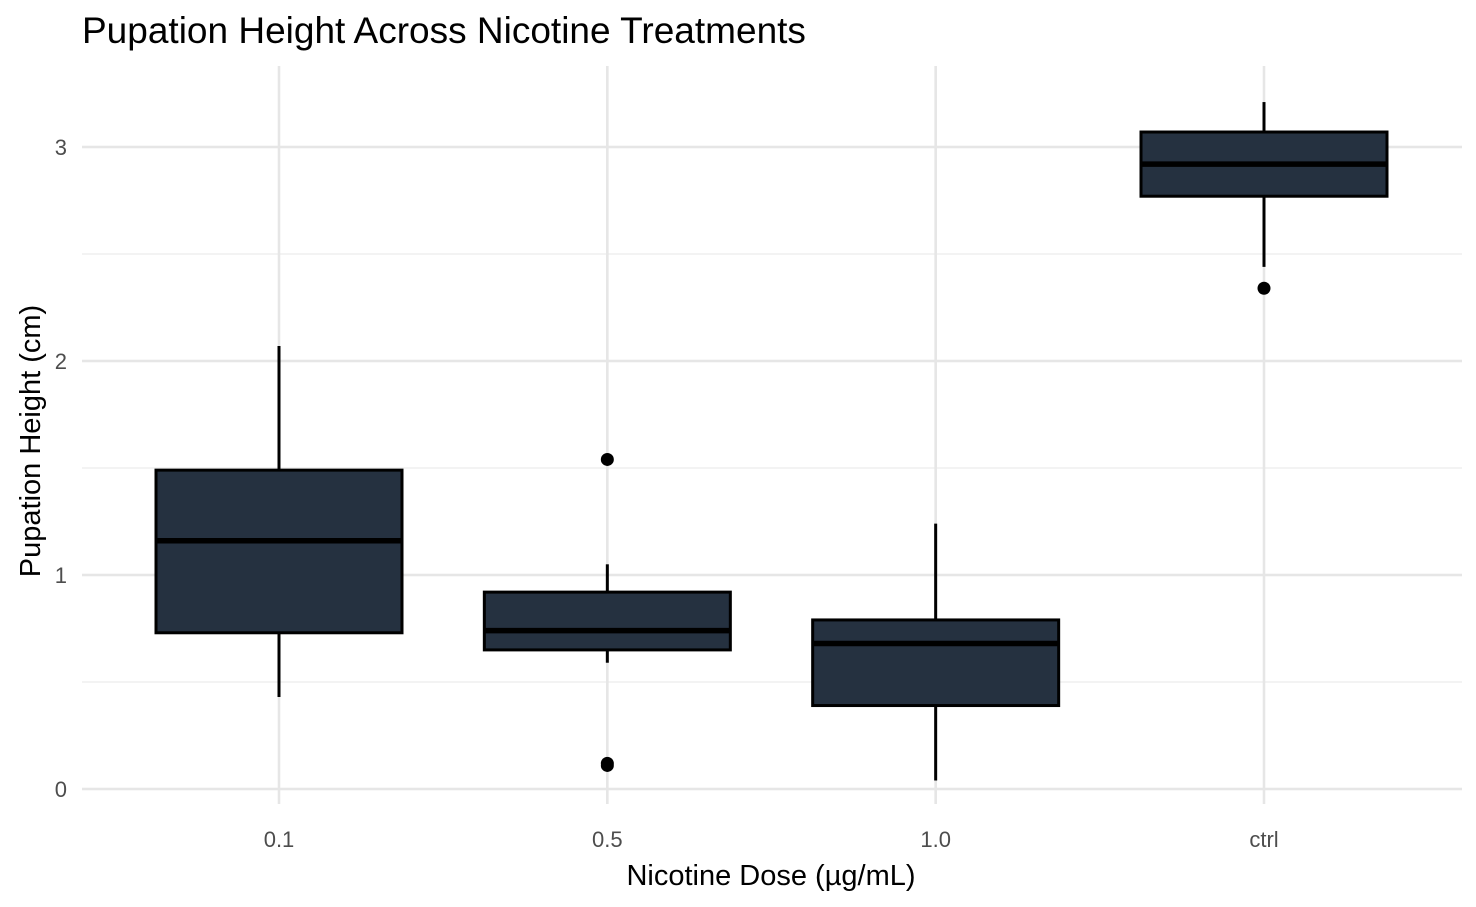  What do you see at coordinates (61, 575) in the screenshot?
I see `y-tick-label: 1` at bounding box center [61, 575].